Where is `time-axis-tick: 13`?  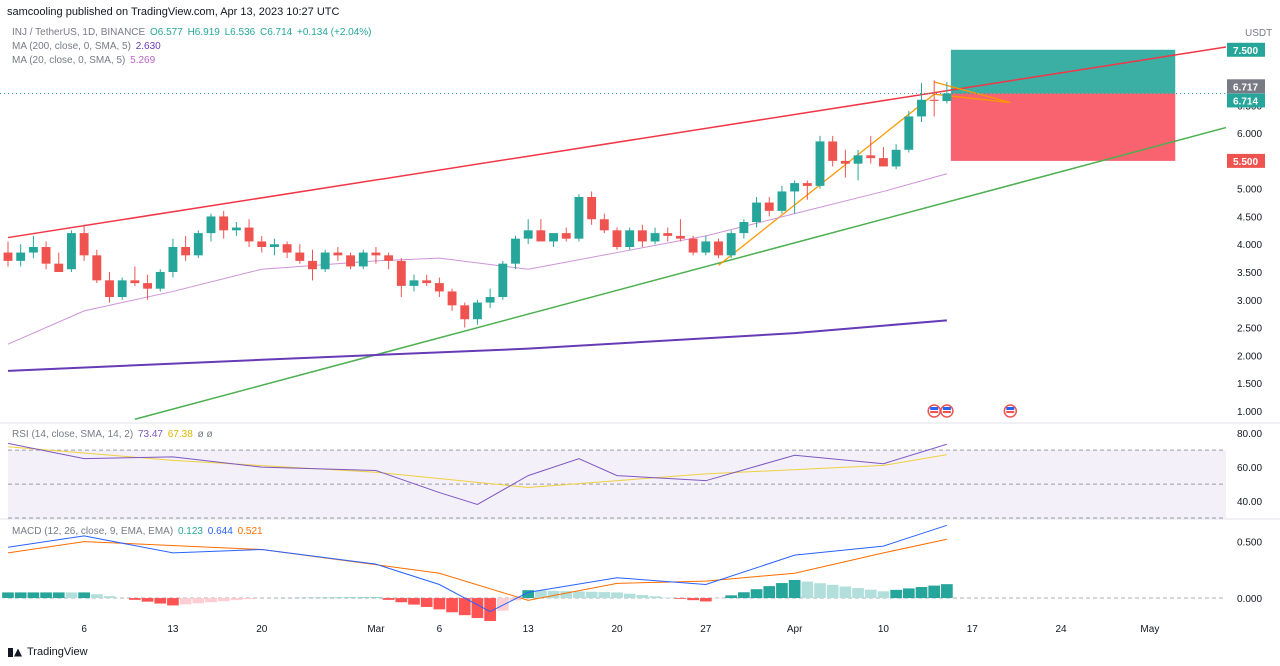 time-axis-tick: 13 is located at coordinates (529, 629).